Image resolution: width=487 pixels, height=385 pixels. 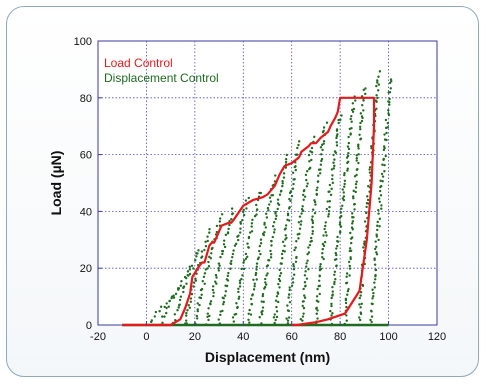 What do you see at coordinates (98, 337) in the screenshot?
I see `x-tick-label: -20` at bounding box center [98, 337].